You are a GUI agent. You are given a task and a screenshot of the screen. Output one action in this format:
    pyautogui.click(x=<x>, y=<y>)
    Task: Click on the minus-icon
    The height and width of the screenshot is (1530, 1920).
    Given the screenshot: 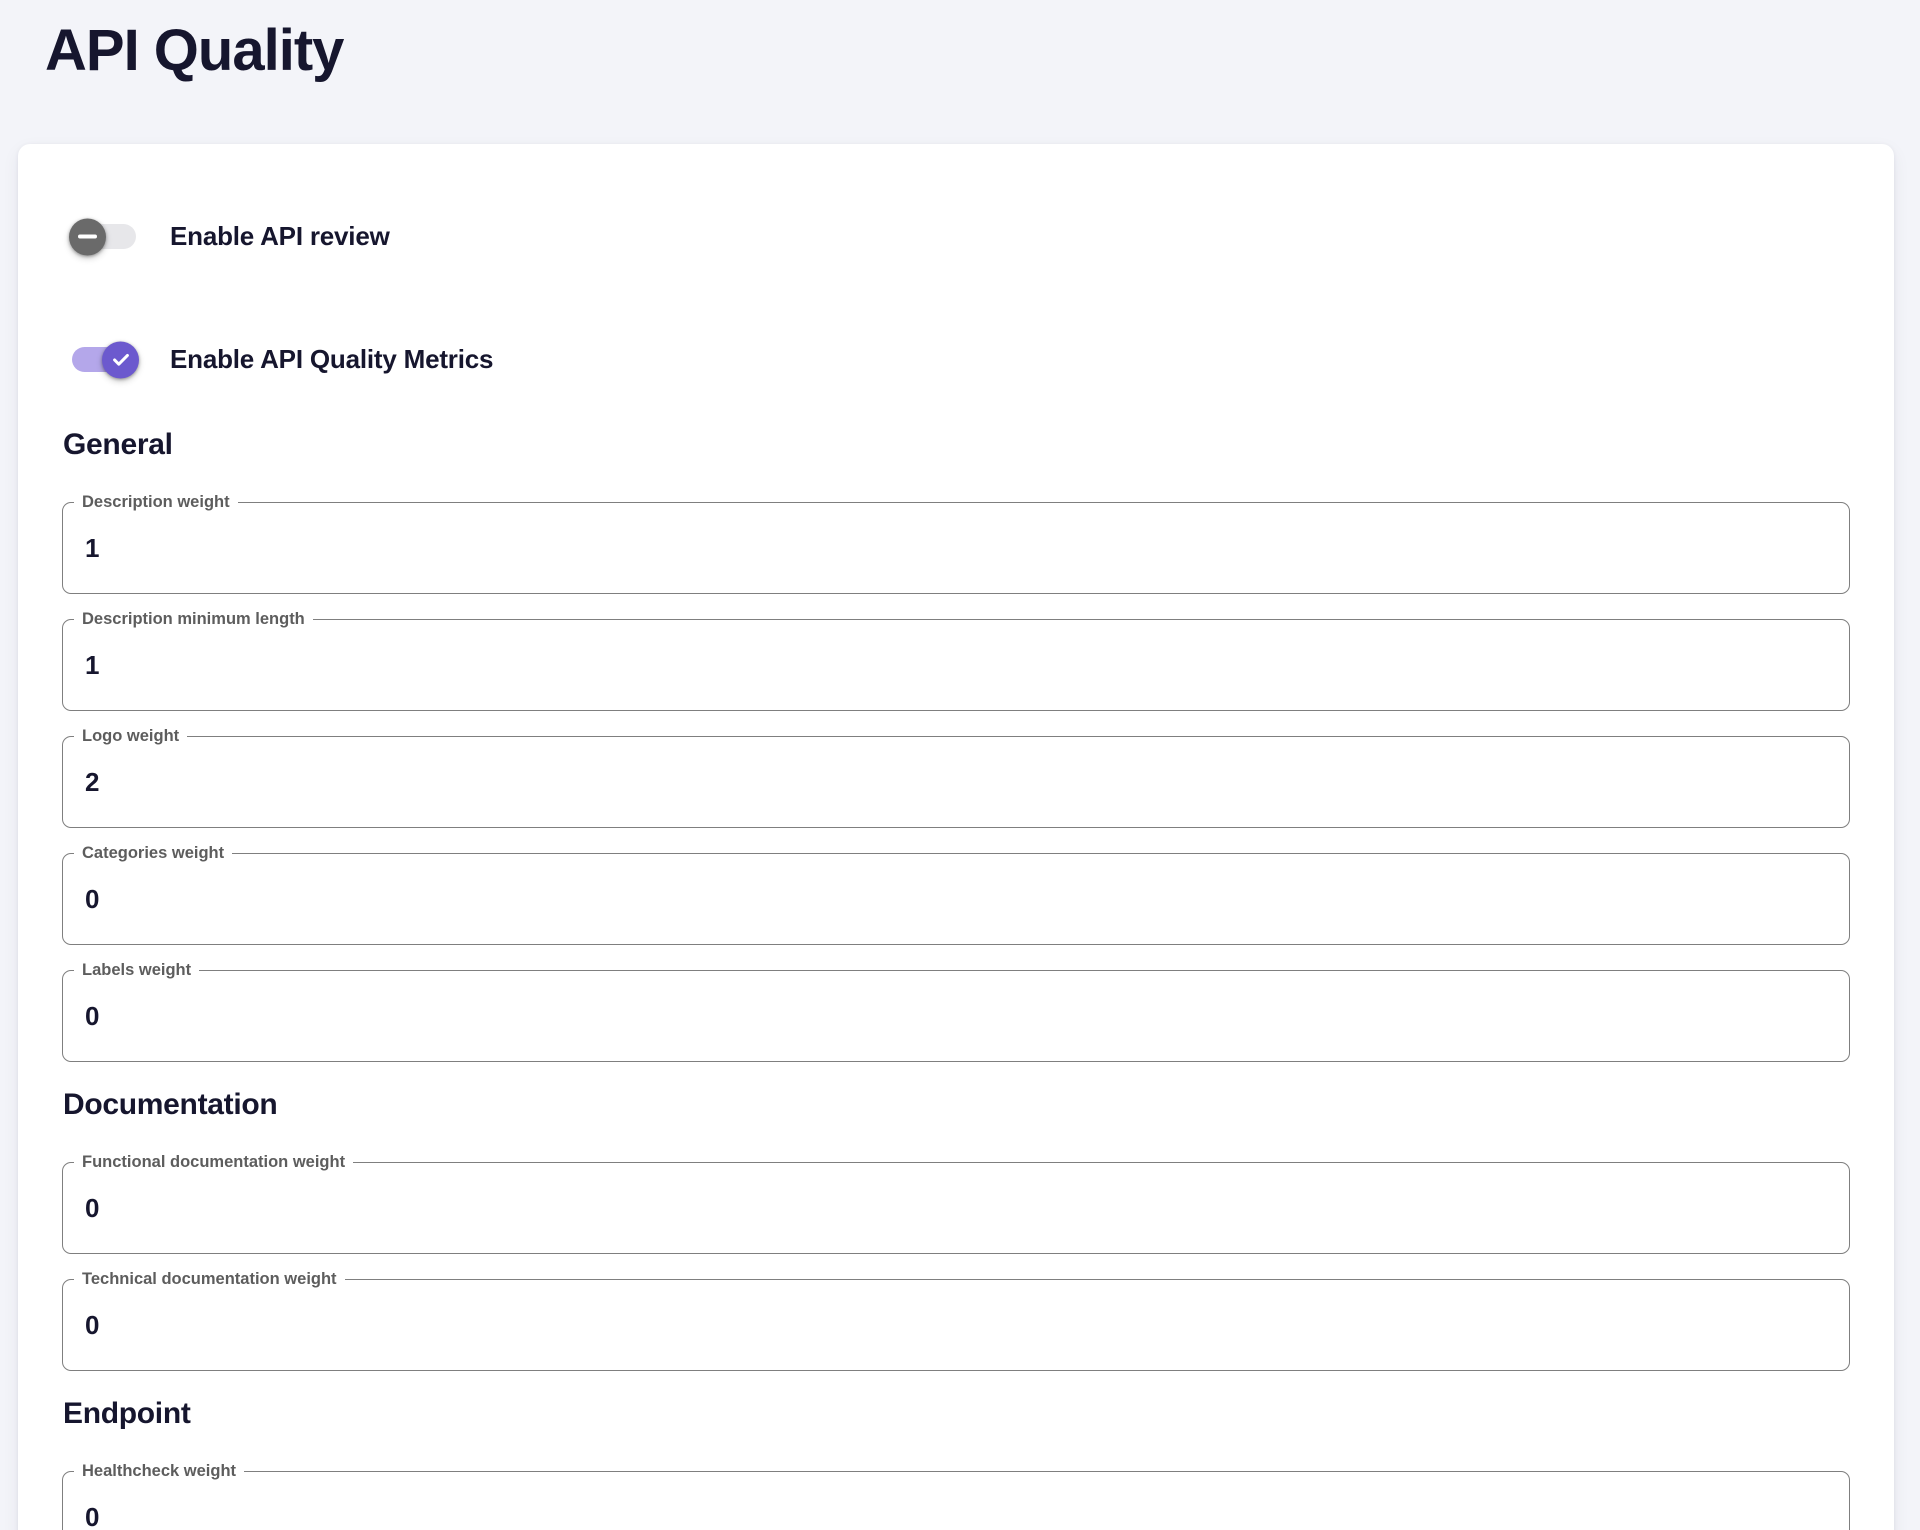 What is the action you would take?
    pyautogui.click(x=87, y=236)
    